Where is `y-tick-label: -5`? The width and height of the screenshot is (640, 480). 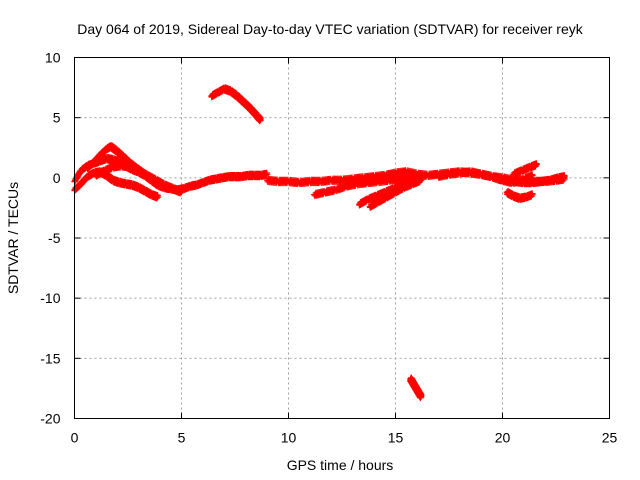
y-tick-label: -5 is located at coordinates (54, 238).